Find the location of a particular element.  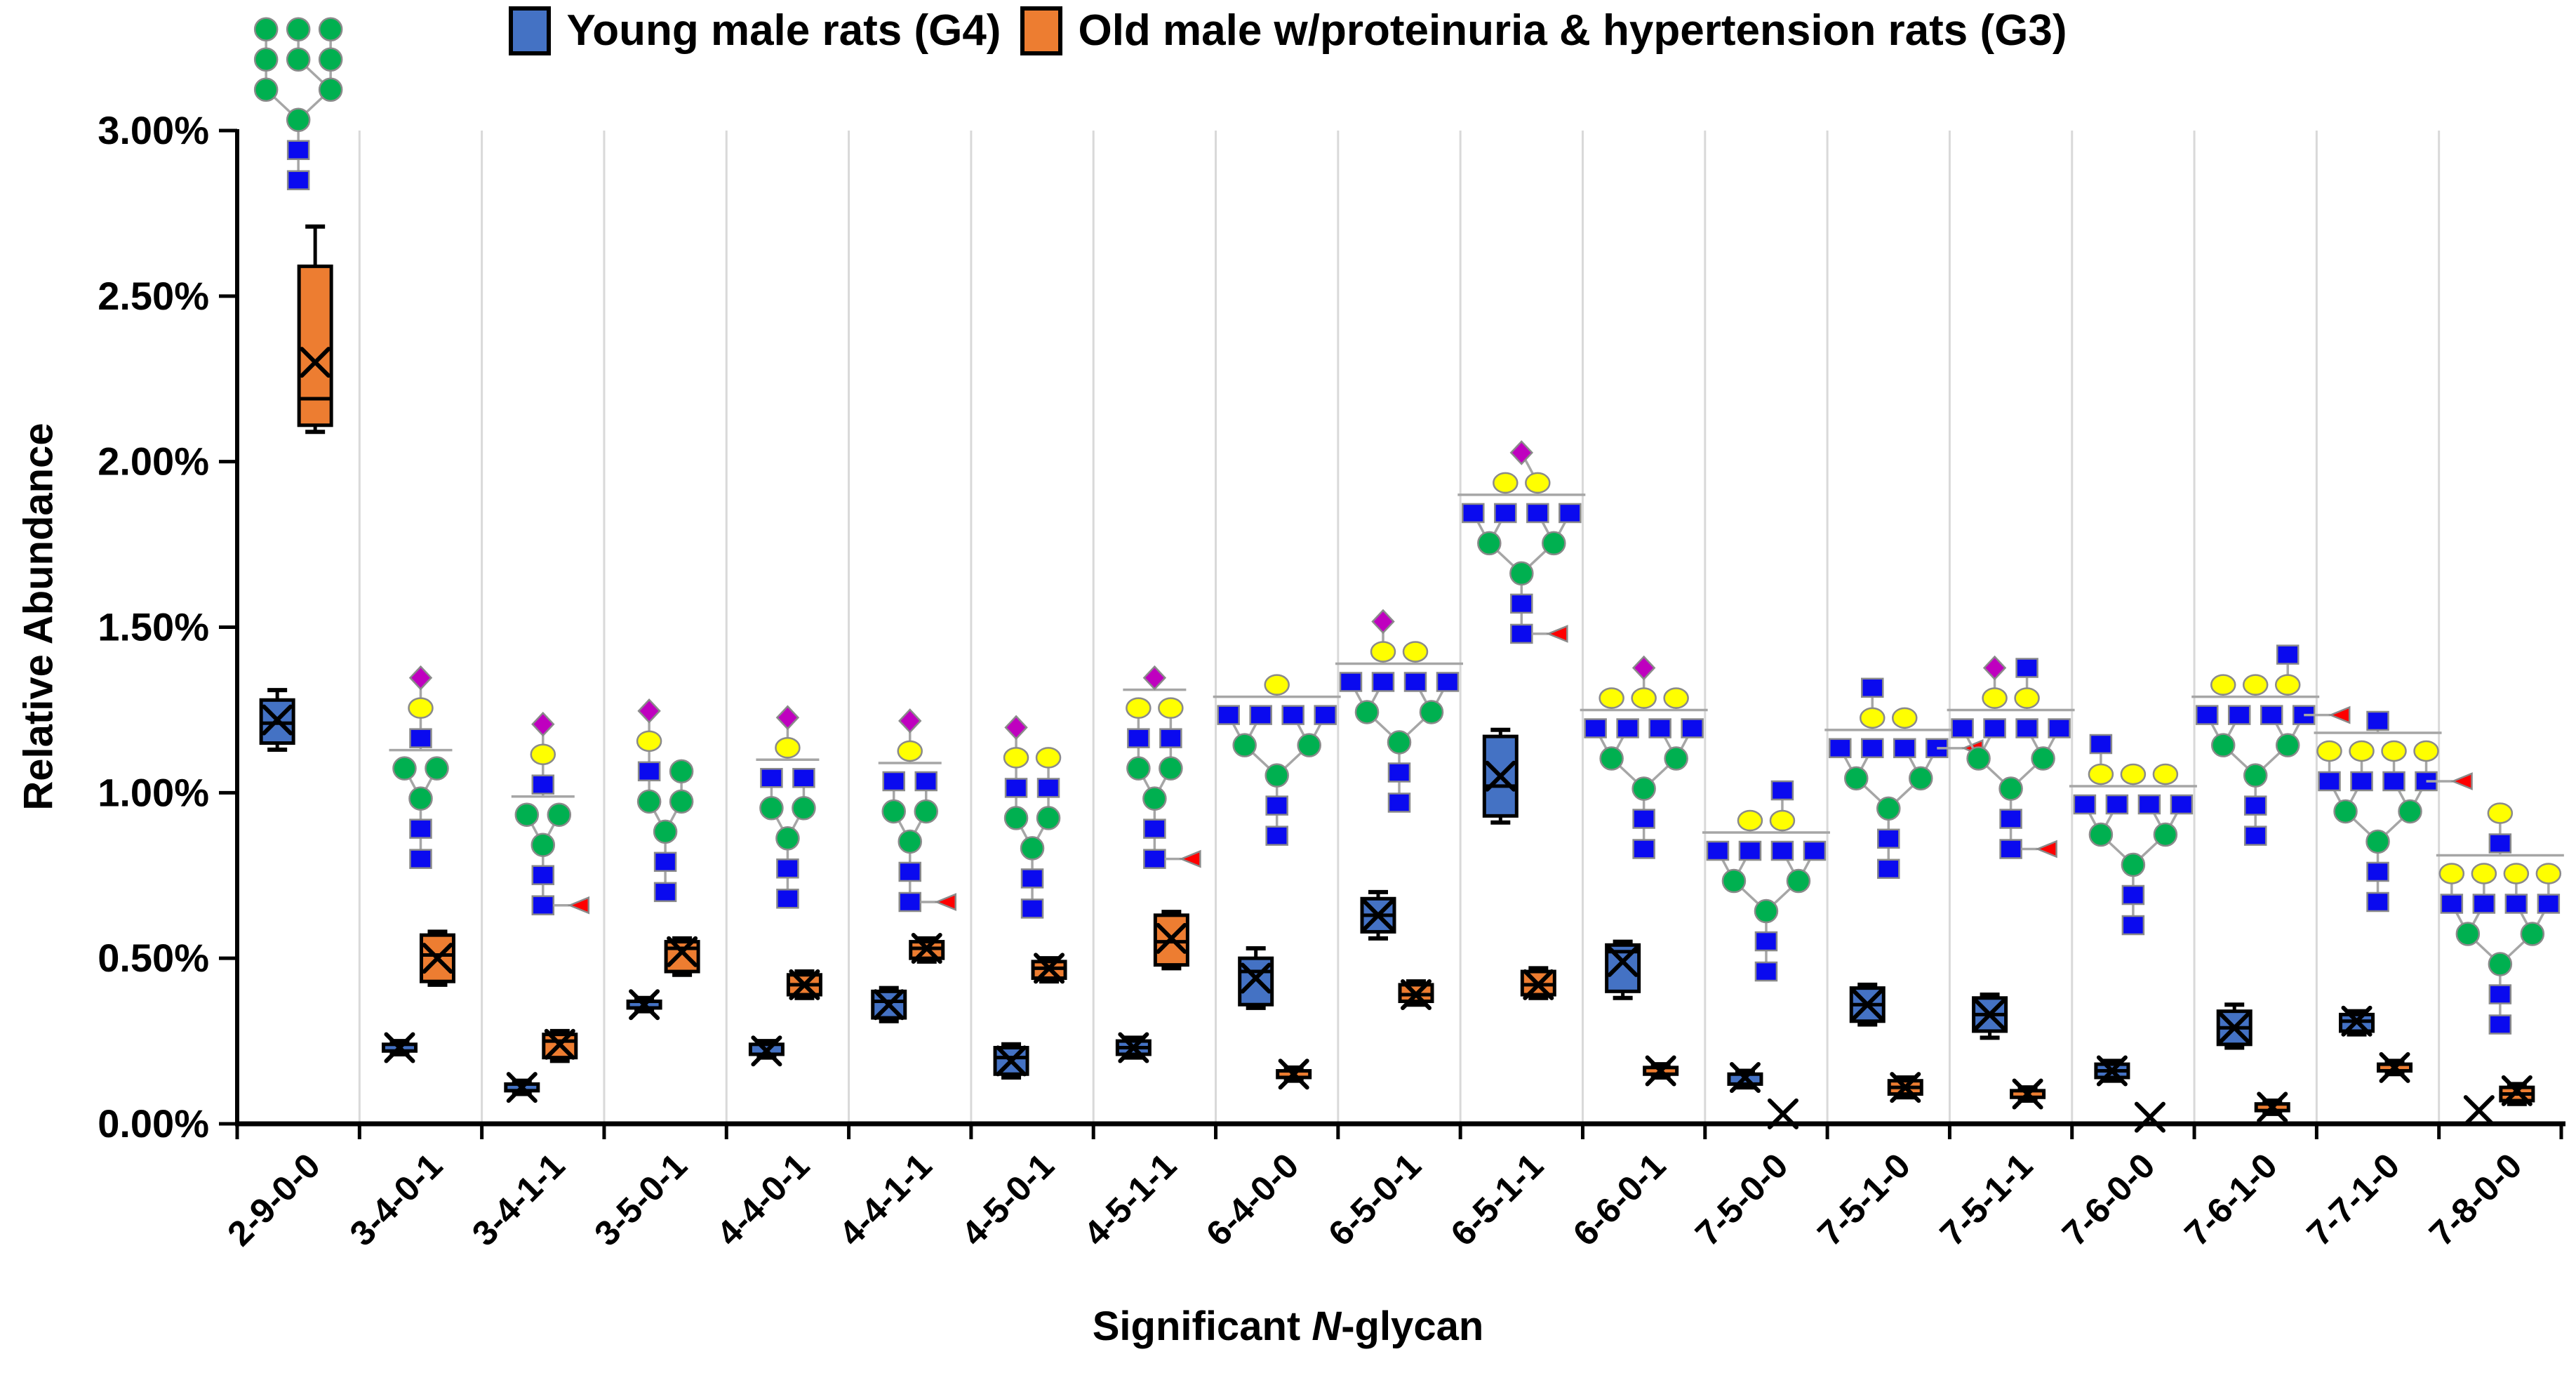

x-category-label: 2-9-0-0 is located at coordinates (274, 1200).